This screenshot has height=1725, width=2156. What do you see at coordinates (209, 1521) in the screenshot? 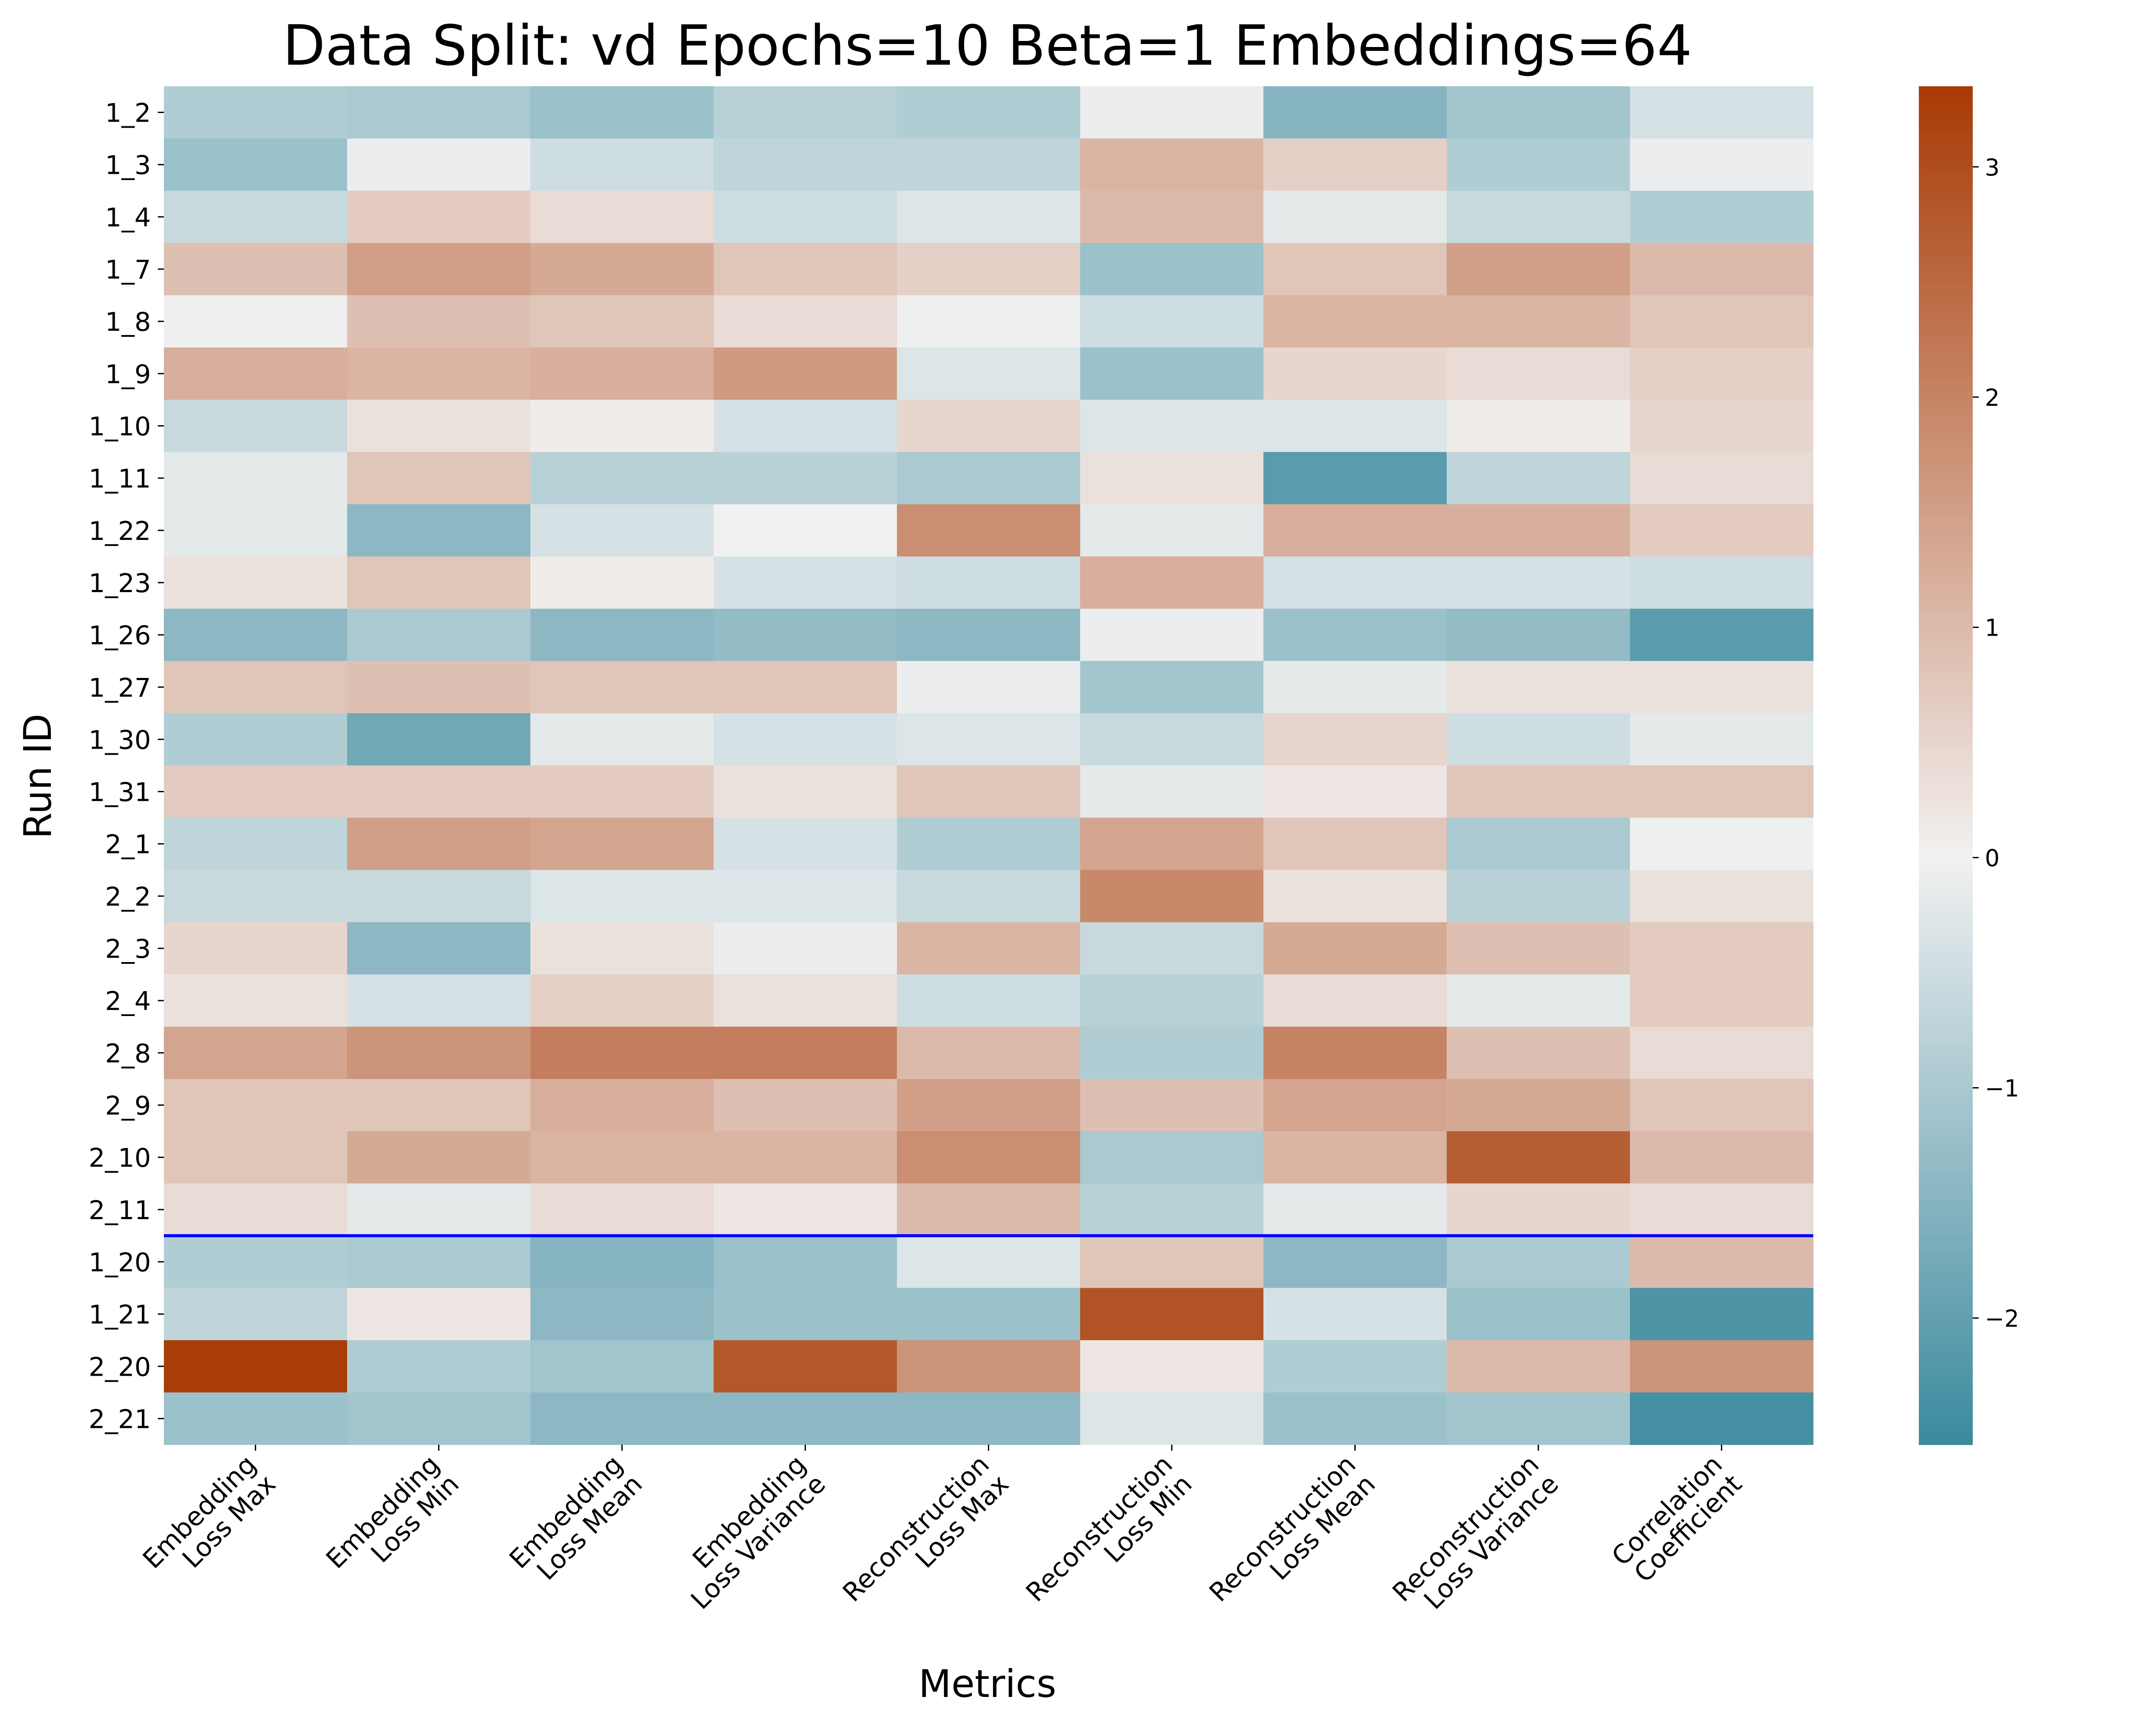
I see `column-label: EmbeddingLoss Max` at bounding box center [209, 1521].